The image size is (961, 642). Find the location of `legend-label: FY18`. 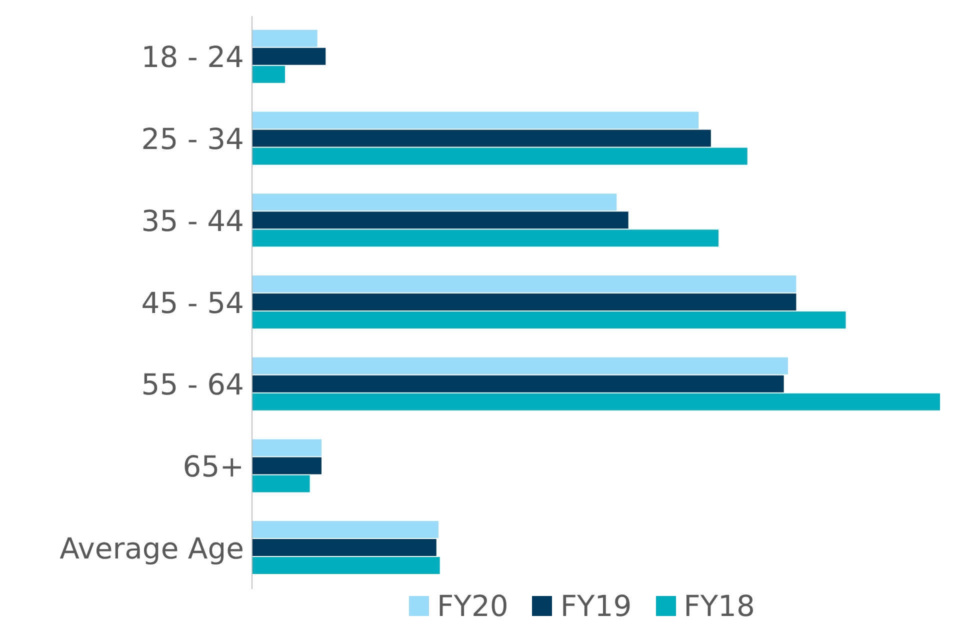

legend-label: FY18 is located at coordinates (718, 606).